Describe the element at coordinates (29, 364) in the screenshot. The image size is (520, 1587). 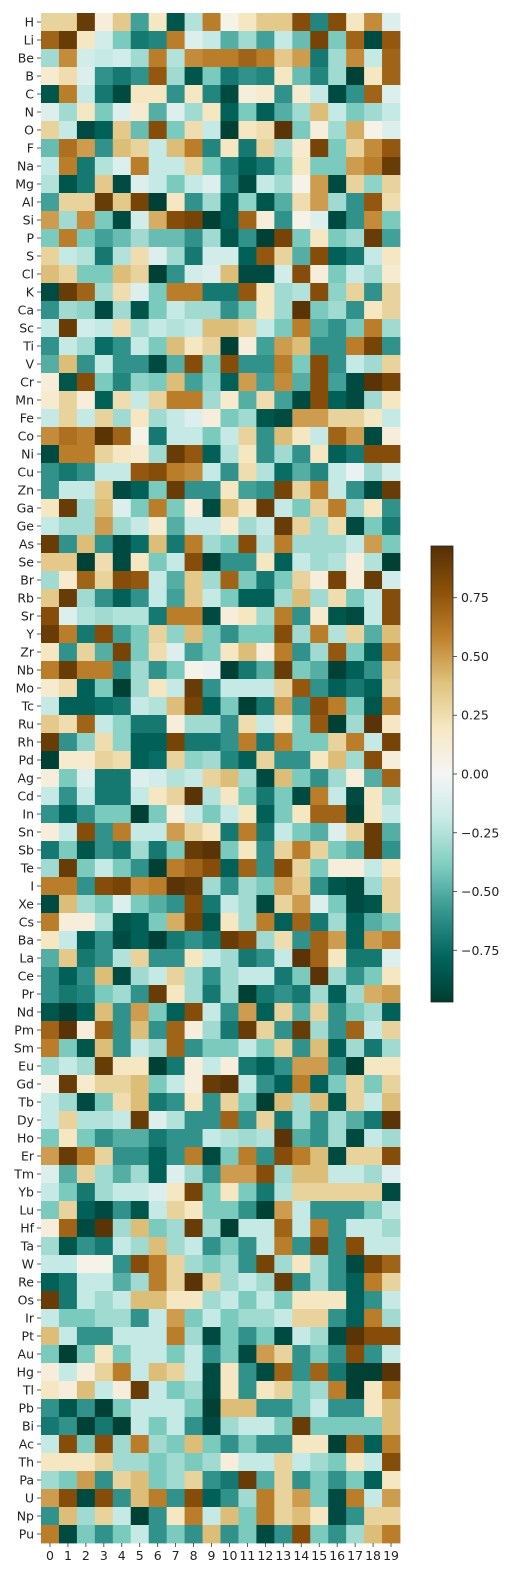
I see `row-tick-label: V` at that location.